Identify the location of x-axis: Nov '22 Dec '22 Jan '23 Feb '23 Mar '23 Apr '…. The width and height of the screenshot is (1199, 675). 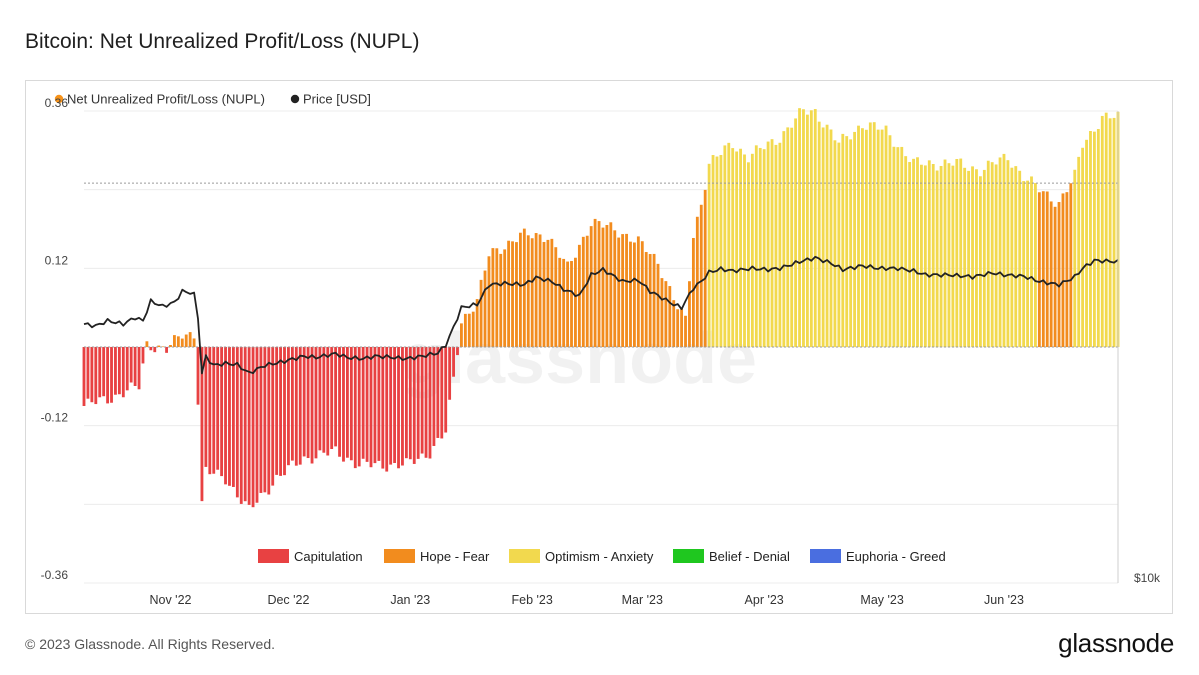
(586, 600).